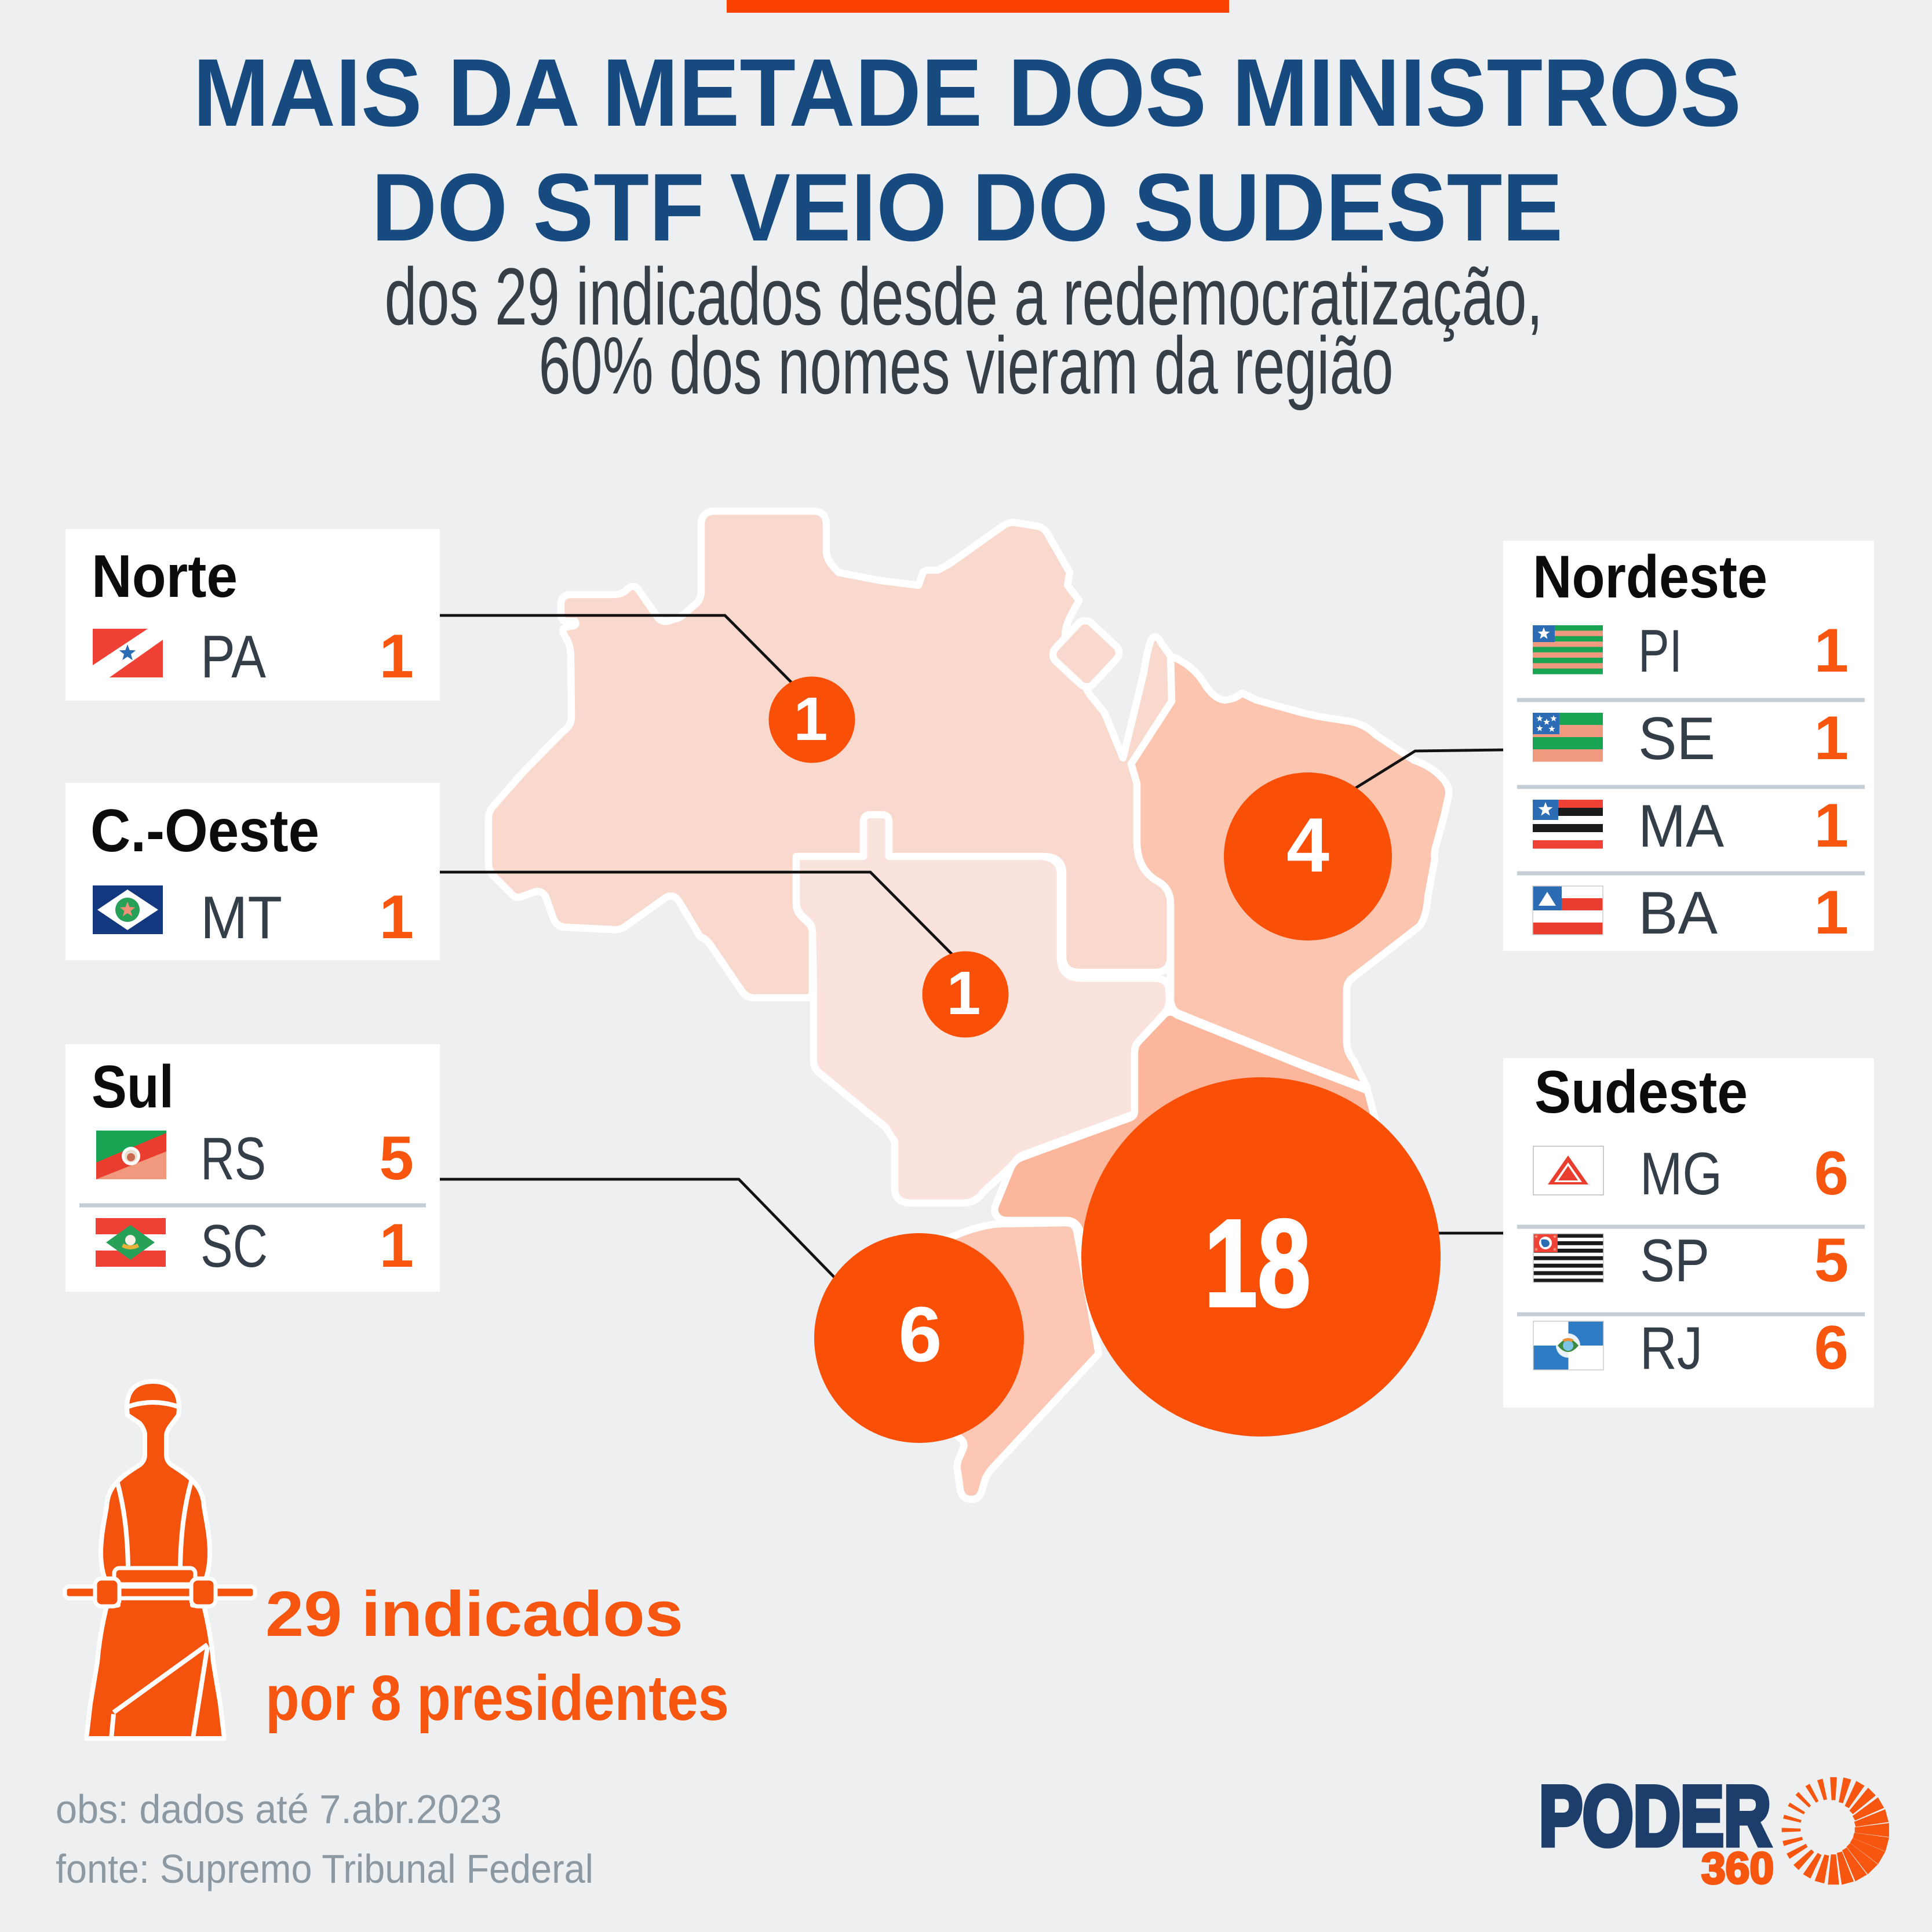 Image resolution: width=1932 pixels, height=1932 pixels. I want to click on svg-text: 4, so click(1307, 845).